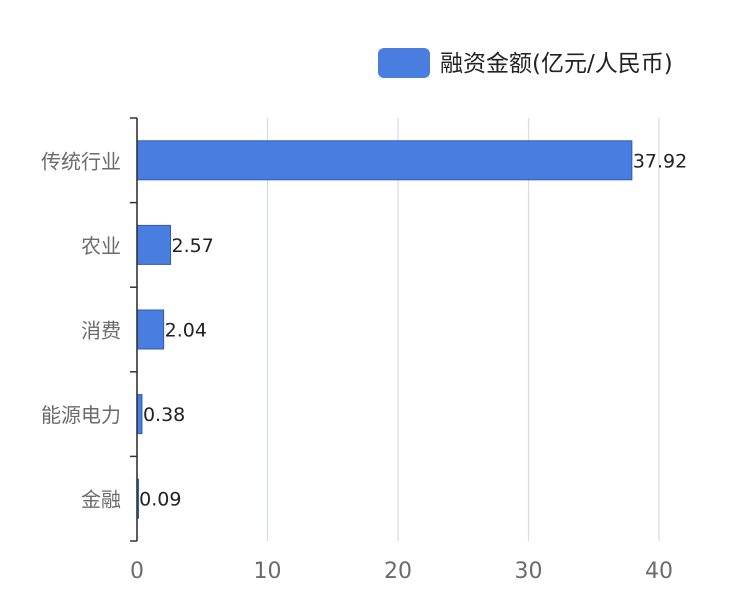 The height and width of the screenshot is (604, 750). Describe the element at coordinates (101, 246) in the screenshot. I see `category-label-1: 农业` at that location.